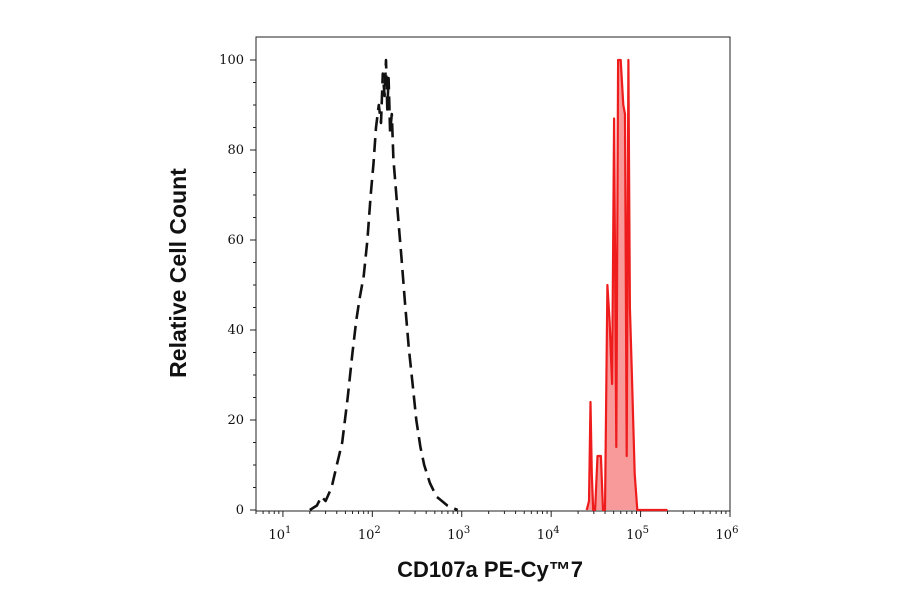 This screenshot has height=594, width=900. I want to click on x-tick-label: 10¹, so click(279, 534).